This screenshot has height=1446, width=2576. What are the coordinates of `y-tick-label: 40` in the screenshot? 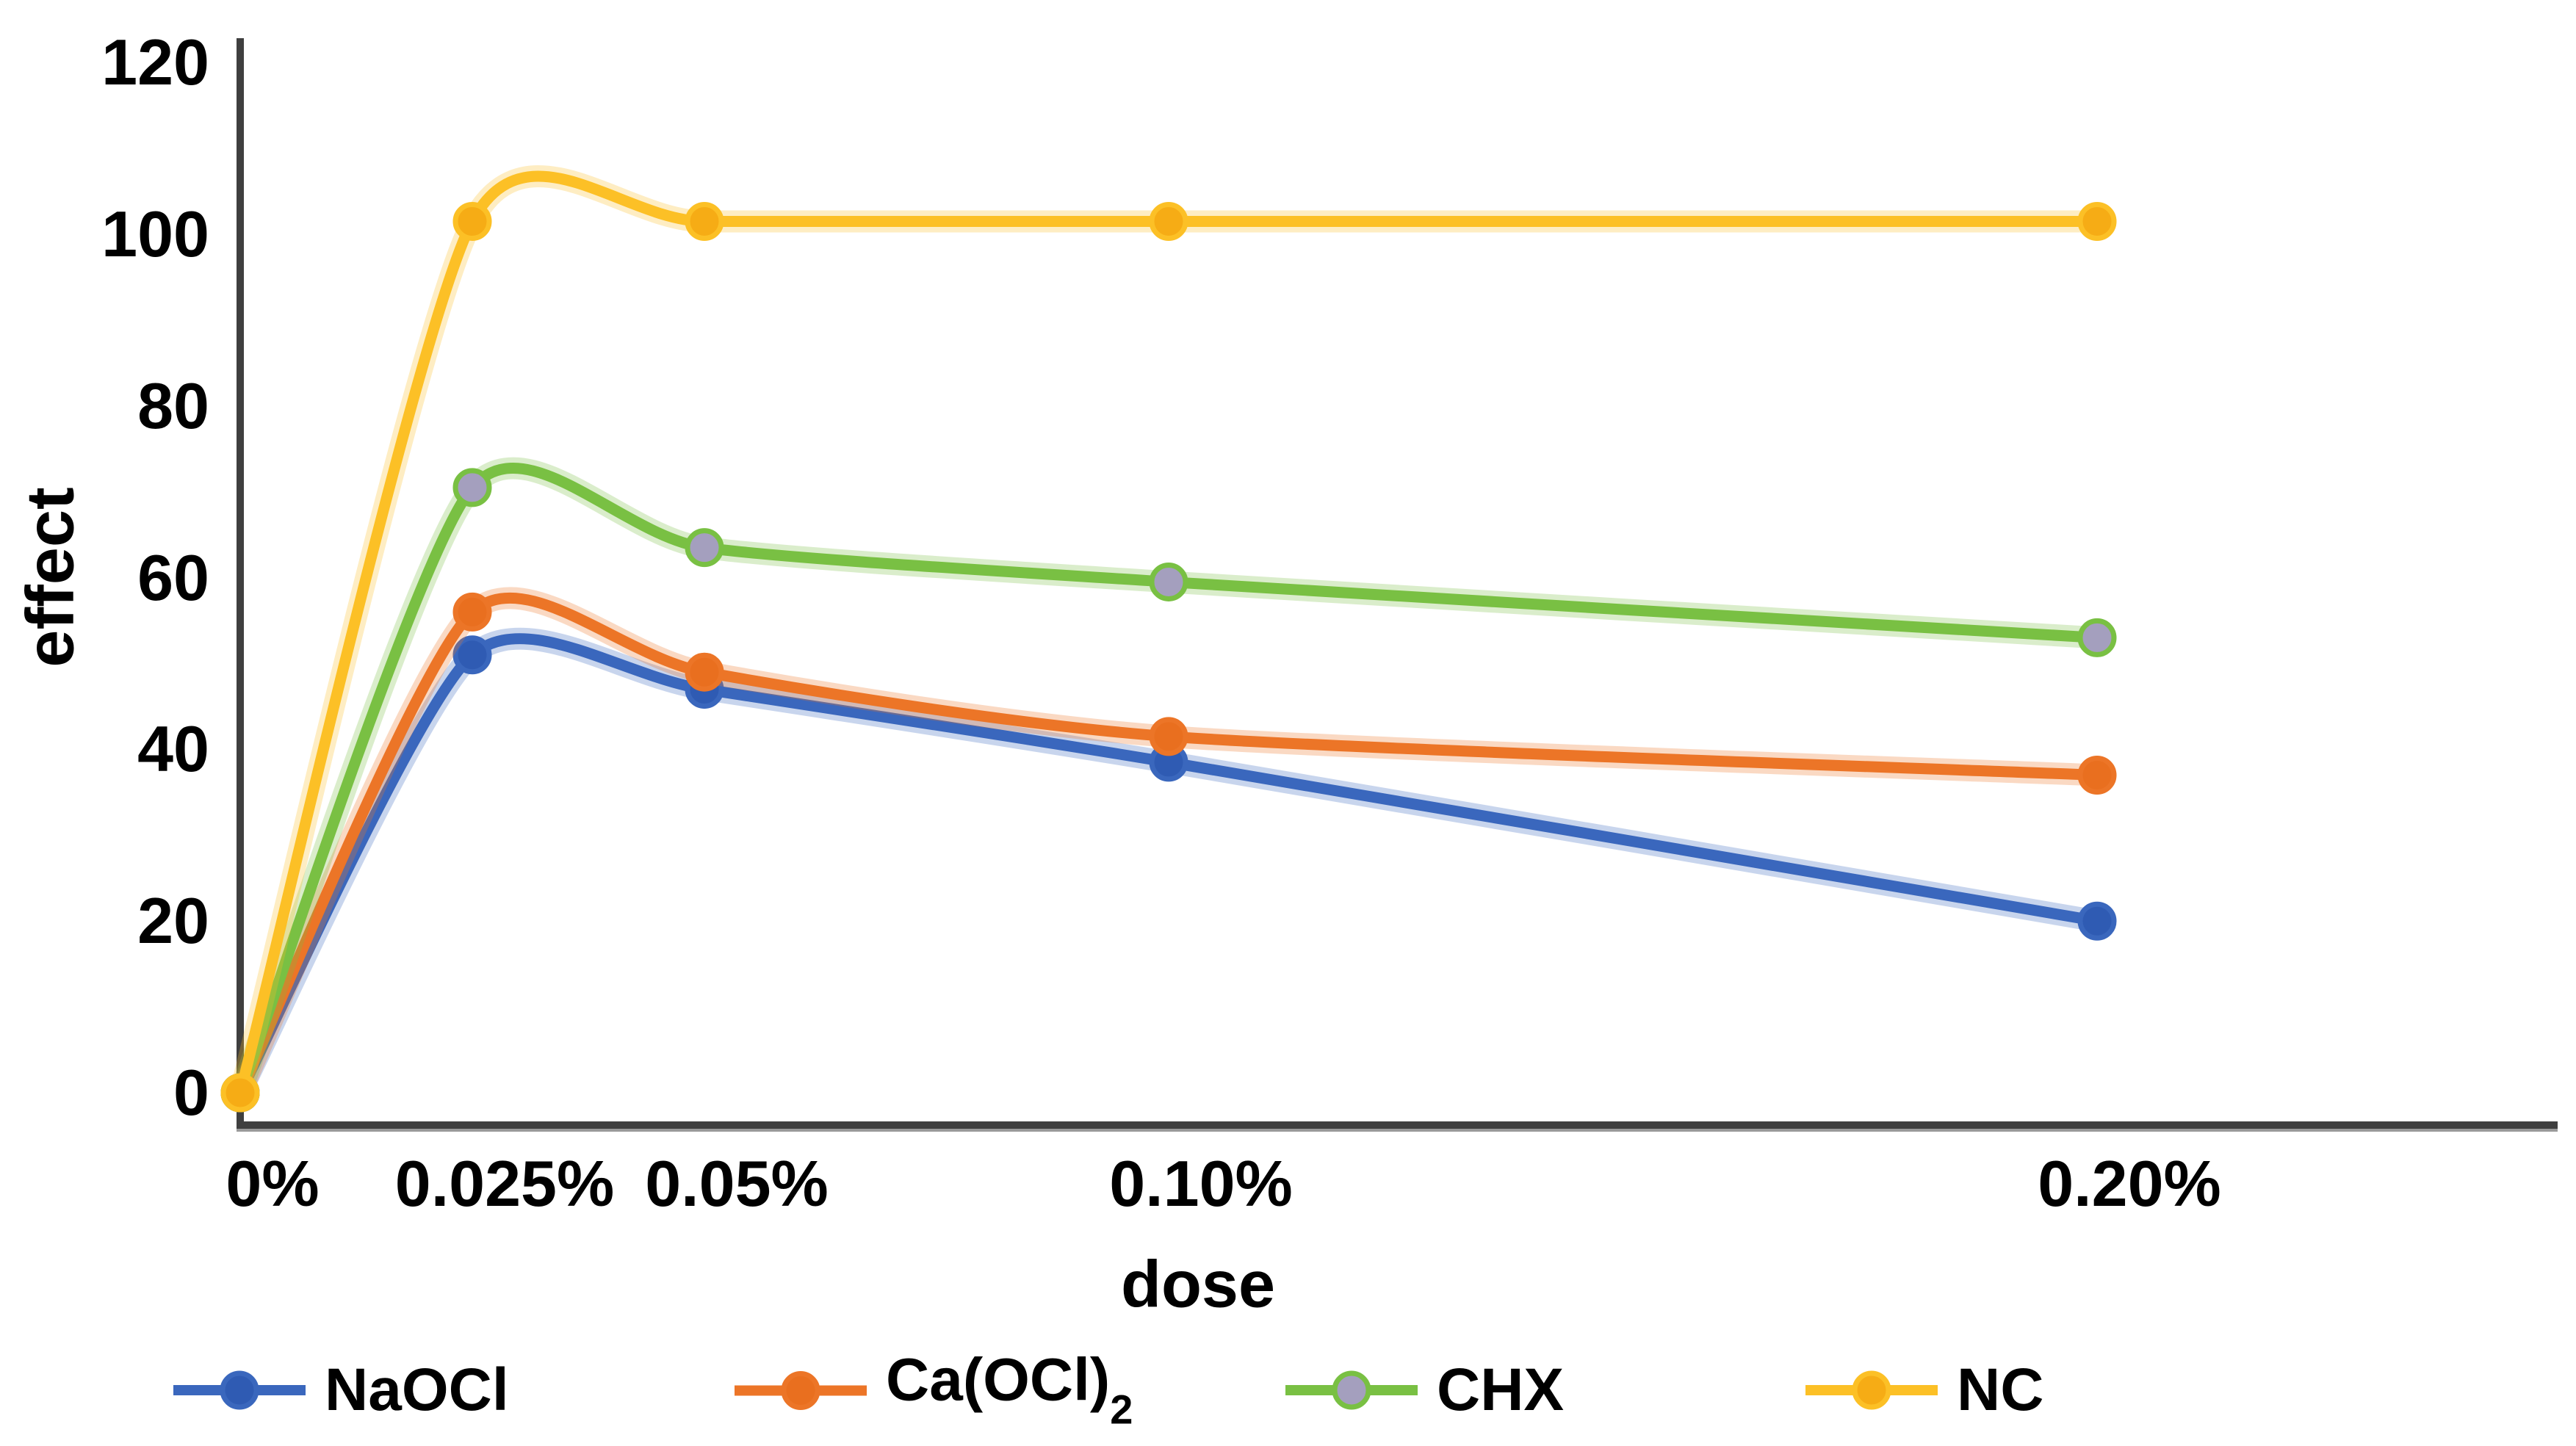 It's located at (173, 749).